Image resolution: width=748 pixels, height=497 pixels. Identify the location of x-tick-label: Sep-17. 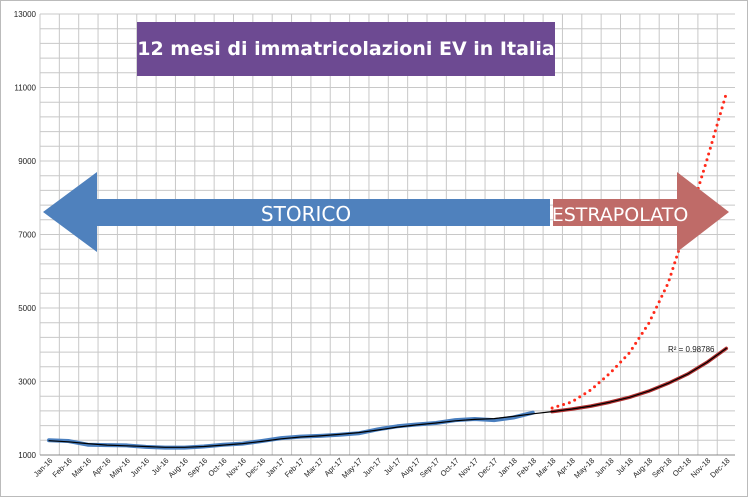
(429, 467).